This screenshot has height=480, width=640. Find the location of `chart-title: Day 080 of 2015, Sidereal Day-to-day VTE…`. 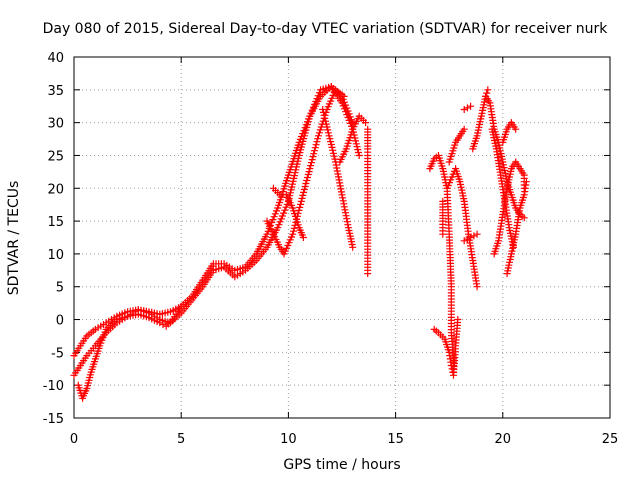

chart-title: Day 080 of 2015, Sidereal Day-to-day VTE… is located at coordinates (326, 29).